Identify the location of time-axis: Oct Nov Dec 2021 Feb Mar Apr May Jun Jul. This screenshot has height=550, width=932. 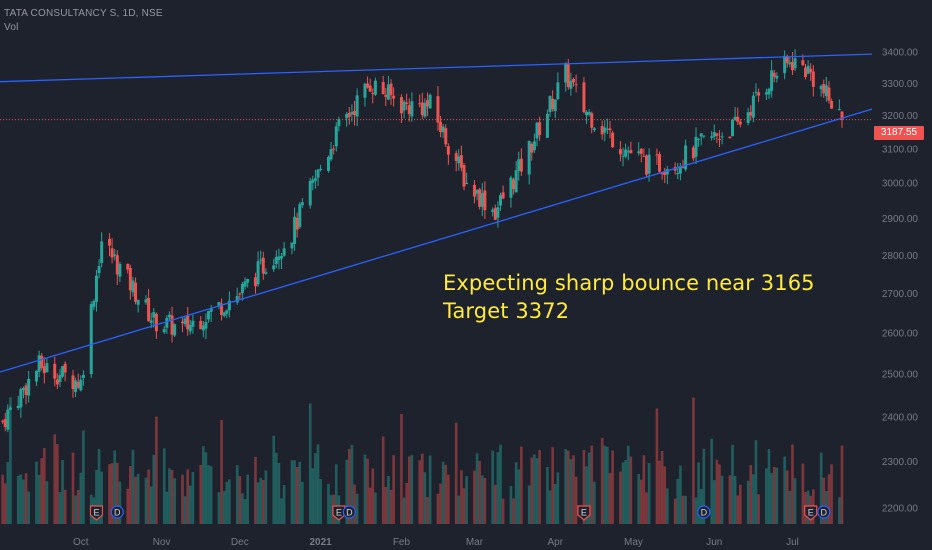
(466, 541).